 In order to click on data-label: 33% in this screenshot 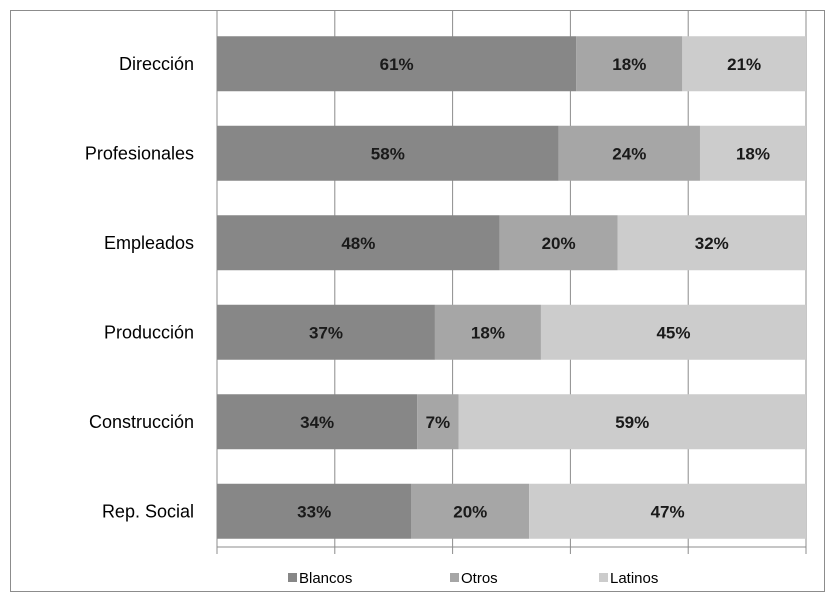, I will do `click(314, 511)`.